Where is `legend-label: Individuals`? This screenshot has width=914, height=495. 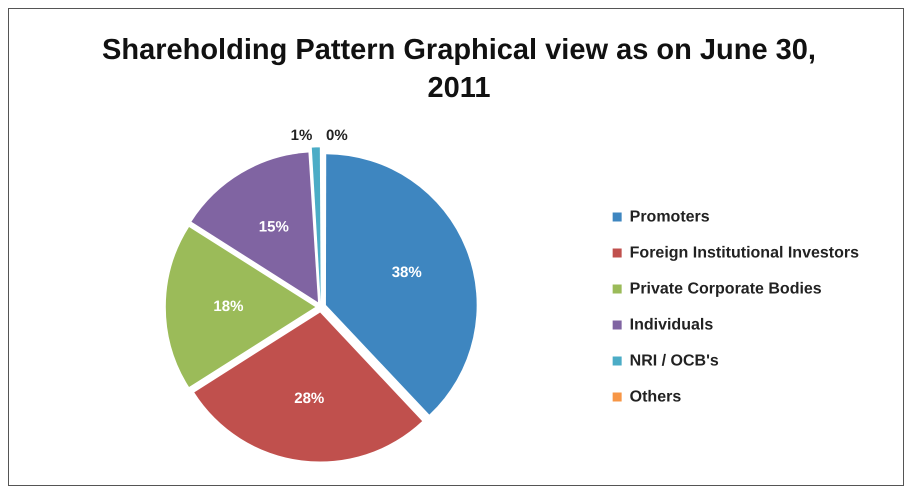 legend-label: Individuals is located at coordinates (672, 325).